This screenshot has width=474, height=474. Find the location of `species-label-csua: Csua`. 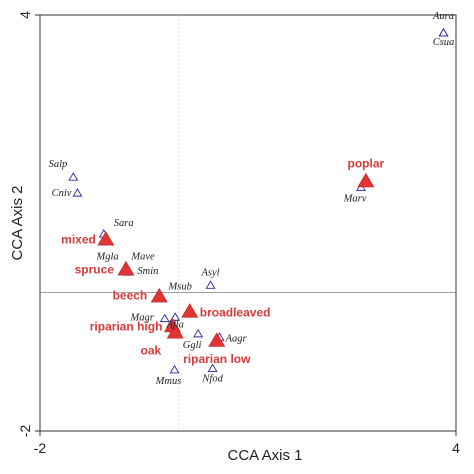

species-label-csua: Csua is located at coordinates (444, 42).